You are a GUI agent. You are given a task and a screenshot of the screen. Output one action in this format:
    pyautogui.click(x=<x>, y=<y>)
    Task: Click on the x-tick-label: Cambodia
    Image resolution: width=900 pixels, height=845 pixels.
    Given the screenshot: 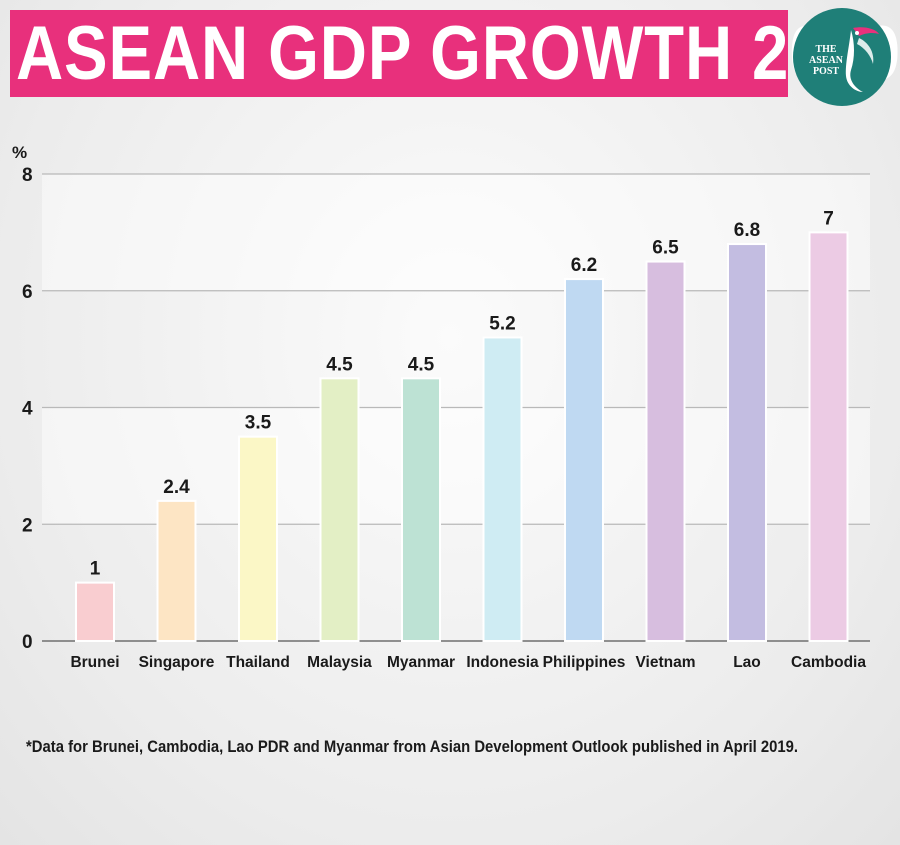 What is the action you would take?
    pyautogui.click(x=828, y=662)
    